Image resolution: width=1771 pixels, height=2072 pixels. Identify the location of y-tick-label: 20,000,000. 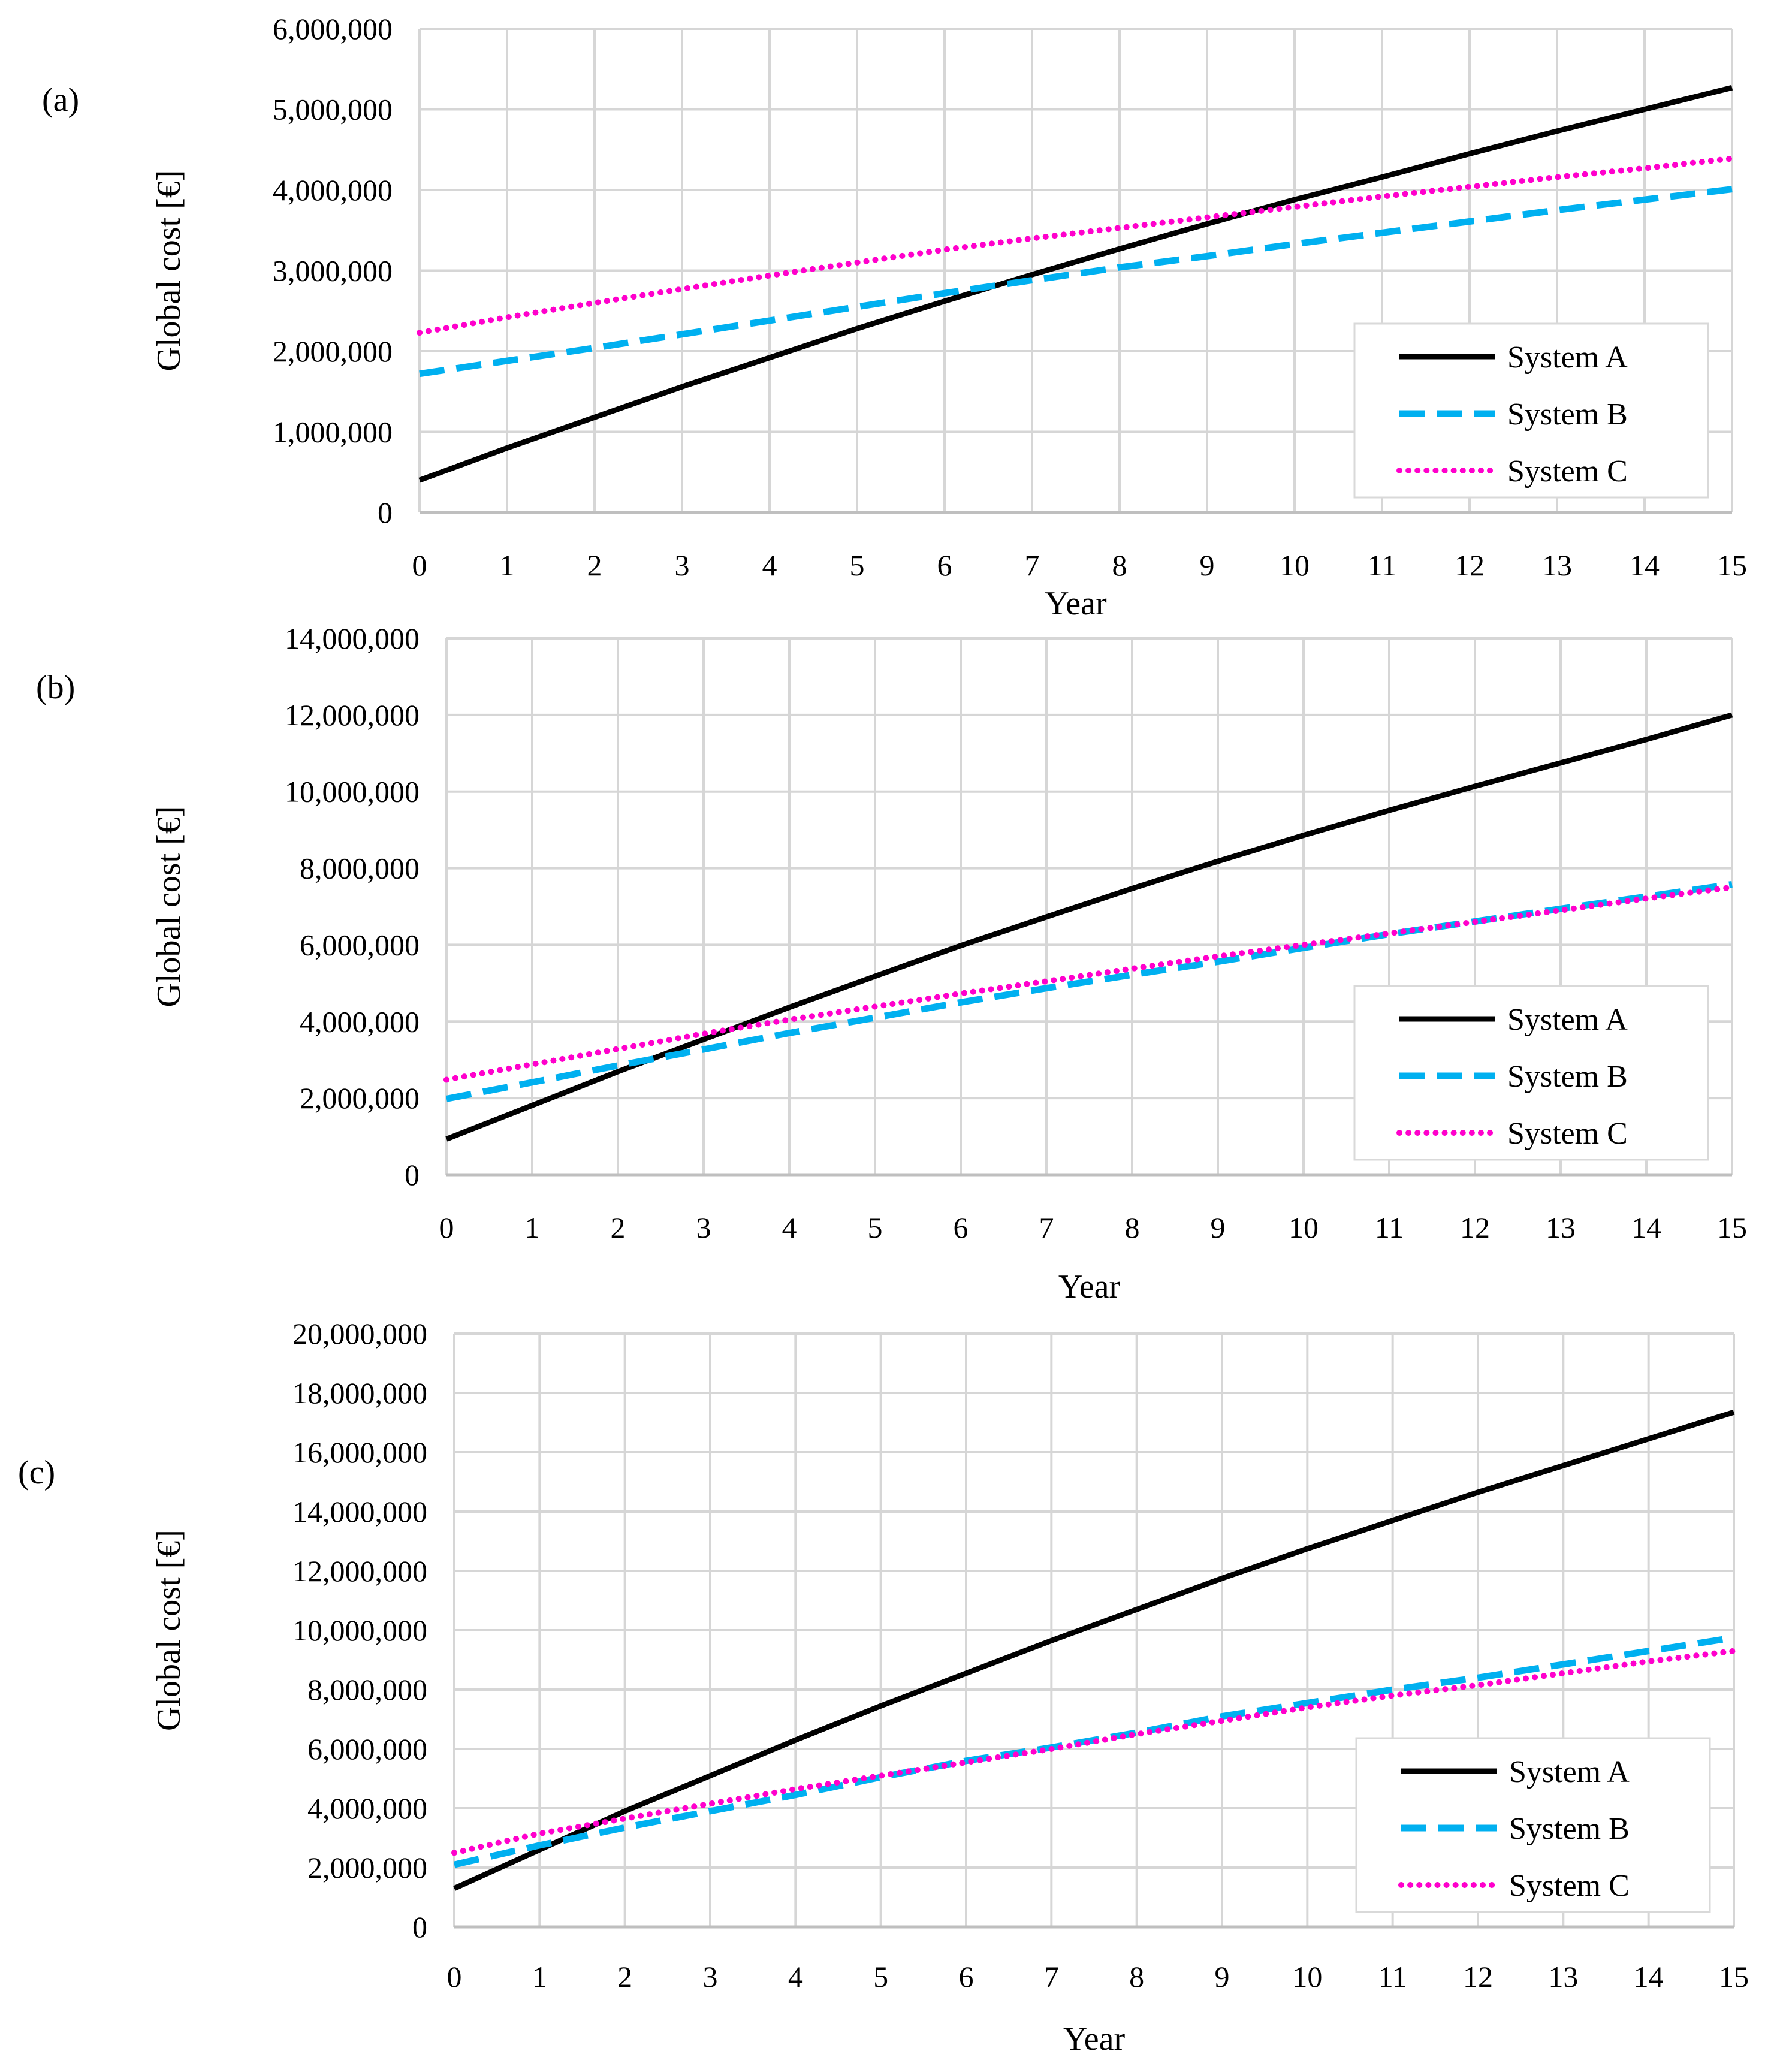
(359, 1334).